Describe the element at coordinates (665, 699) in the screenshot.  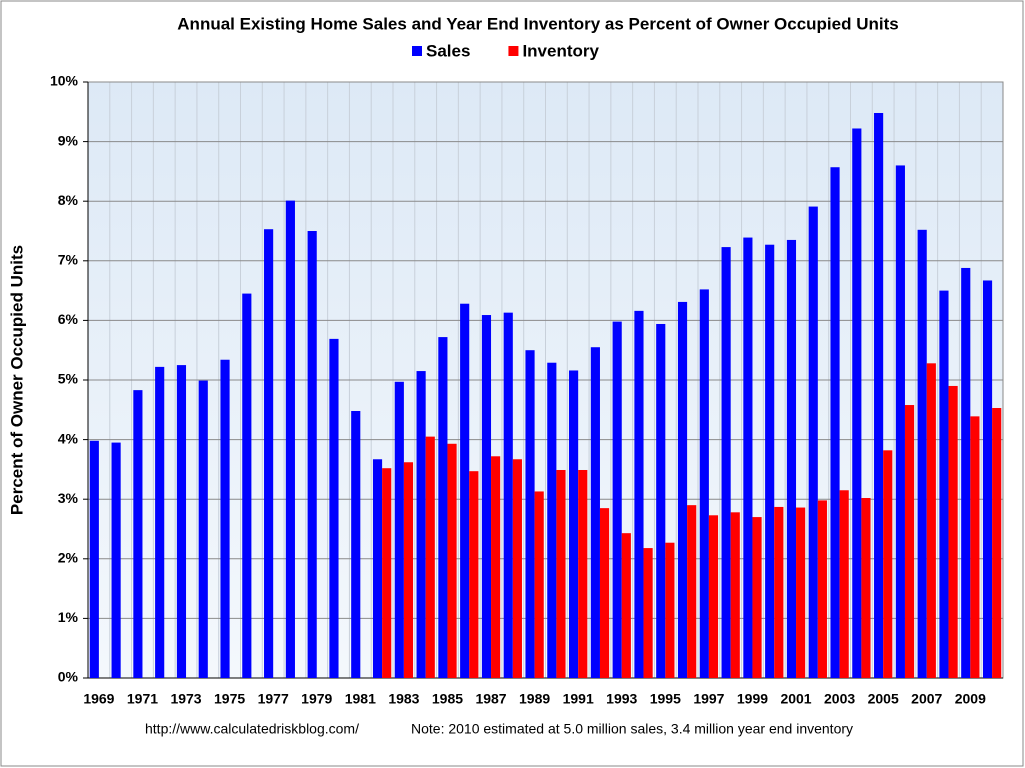
I see `x-tick-label: 1995` at that location.